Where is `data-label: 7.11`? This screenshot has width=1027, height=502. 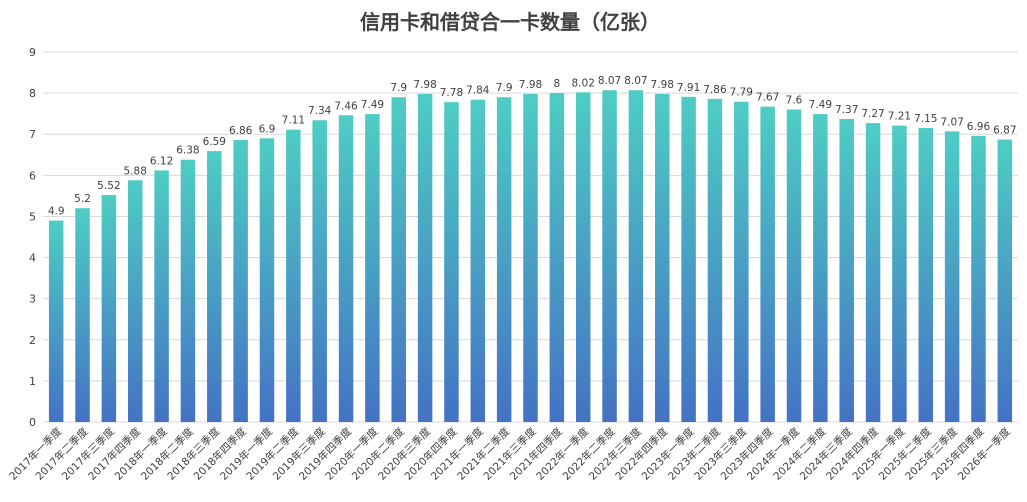
data-label: 7.11 is located at coordinates (293, 121).